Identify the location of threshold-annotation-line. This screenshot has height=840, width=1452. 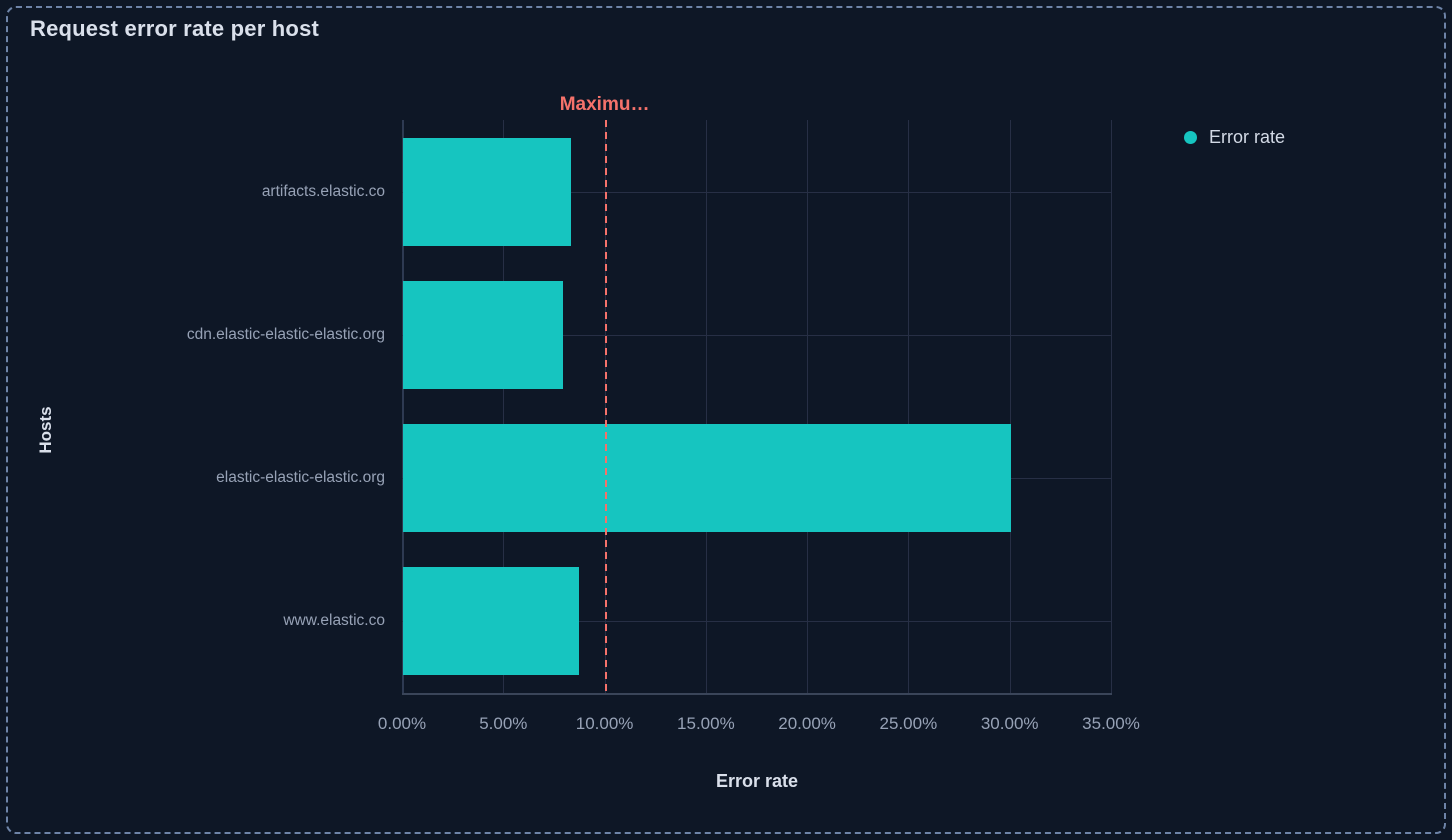
(605, 406).